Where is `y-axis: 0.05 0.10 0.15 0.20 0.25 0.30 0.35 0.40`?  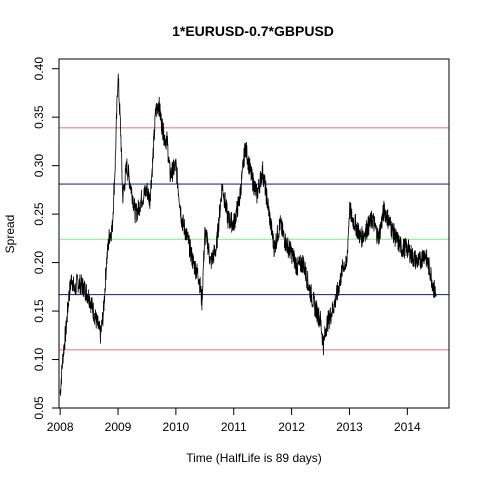
y-axis: 0.05 0.10 0.15 0.20 0.25 0.30 0.35 0.40 is located at coordinates (45, 238).